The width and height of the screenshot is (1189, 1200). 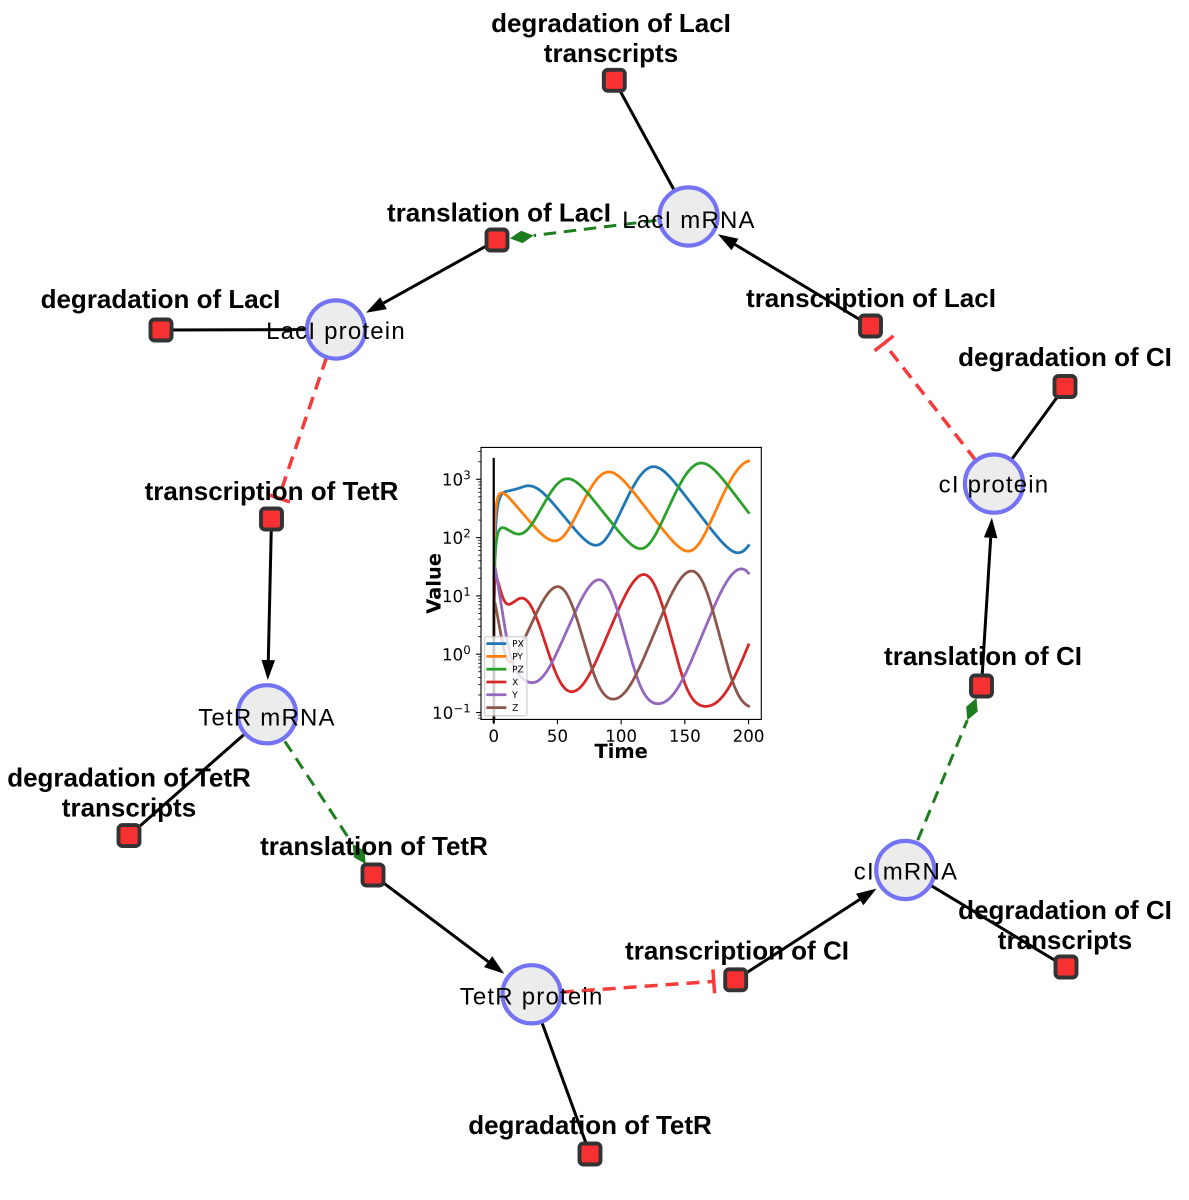 I want to click on svg-text: translation of CI, so click(x=983, y=656).